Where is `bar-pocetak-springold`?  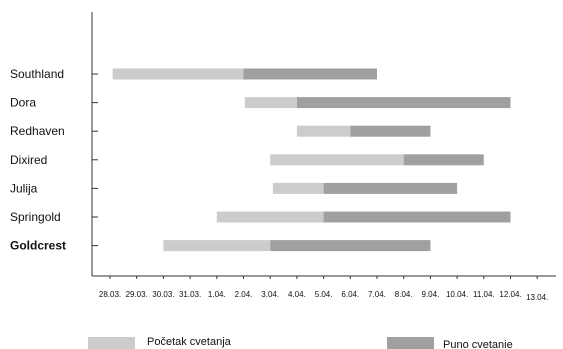
bar-pocetak-springold is located at coordinates (270, 217).